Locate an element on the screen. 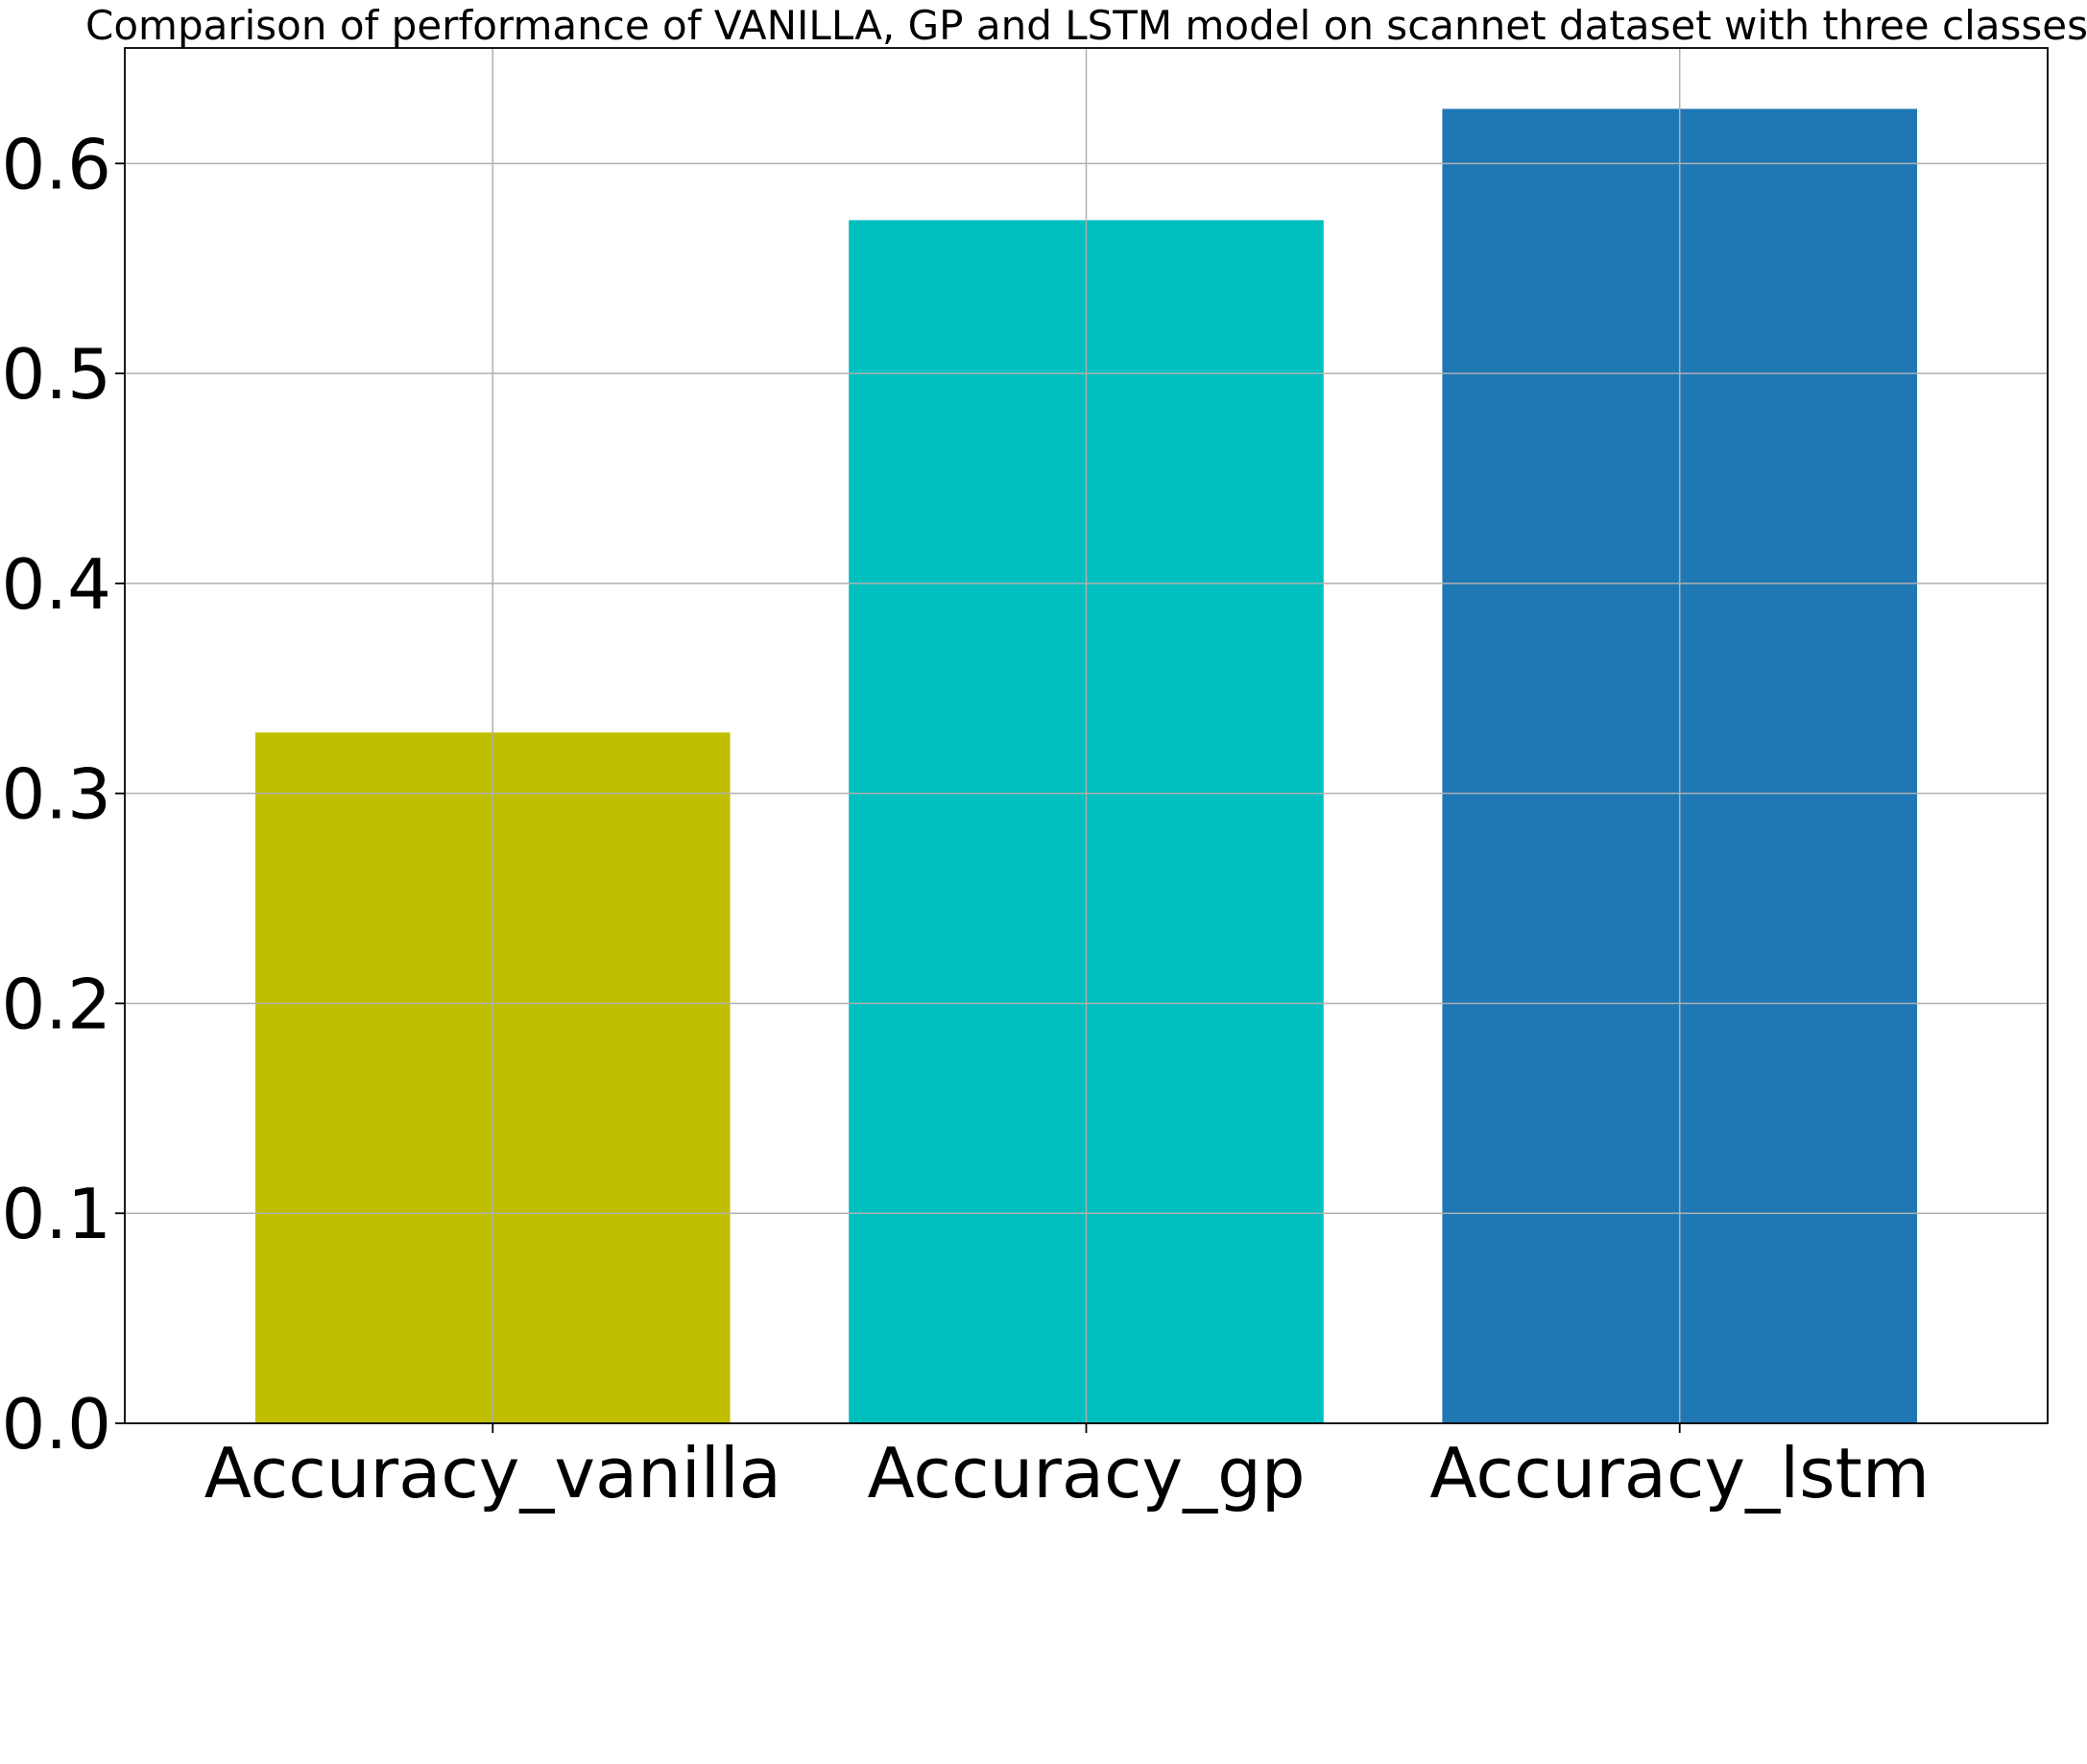 The height and width of the screenshot is (1764, 2087). x-tick-label: Accuracy_gp is located at coordinates (1086, 1473).